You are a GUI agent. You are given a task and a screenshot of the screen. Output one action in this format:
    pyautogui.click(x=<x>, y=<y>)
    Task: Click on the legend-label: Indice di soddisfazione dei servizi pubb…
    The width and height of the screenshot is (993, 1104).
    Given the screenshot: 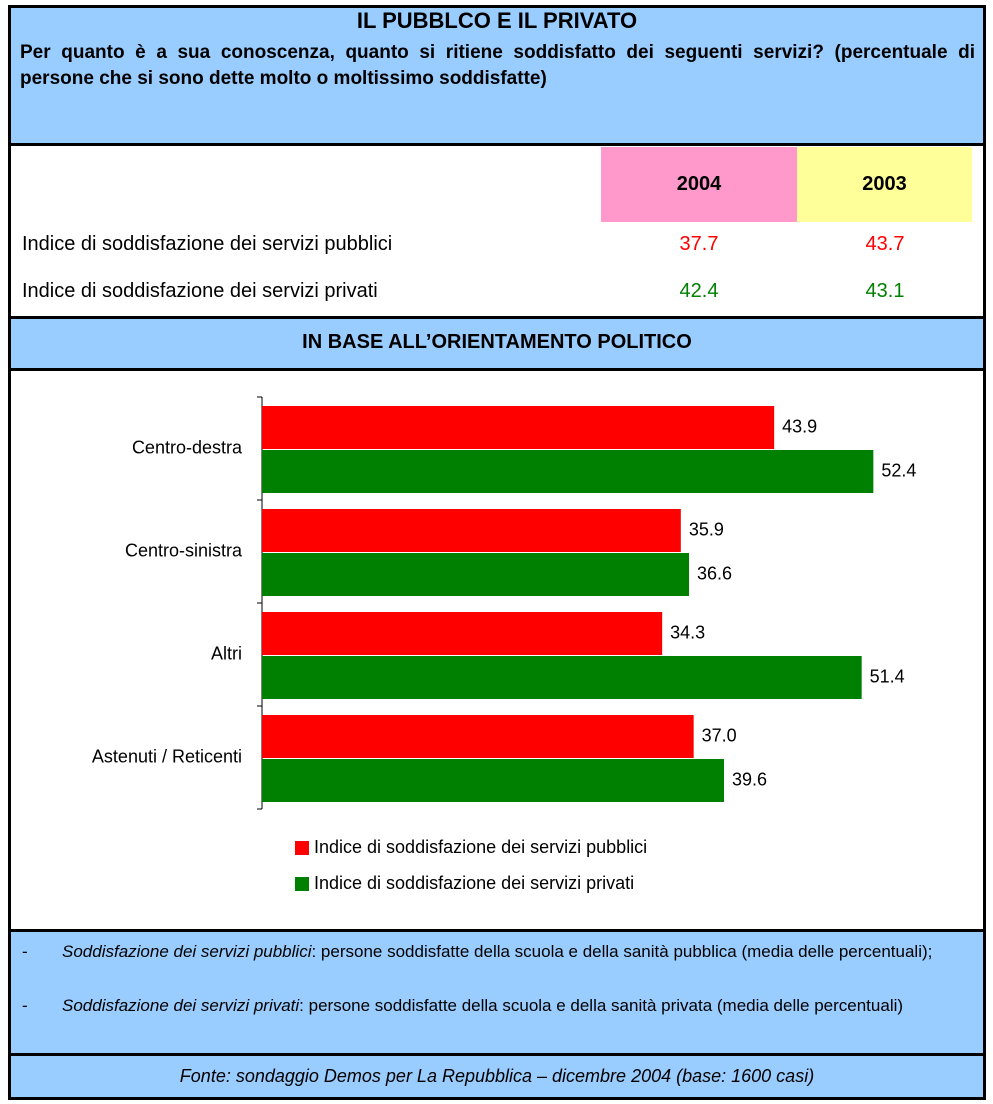 What is the action you would take?
    pyautogui.click(x=480, y=847)
    